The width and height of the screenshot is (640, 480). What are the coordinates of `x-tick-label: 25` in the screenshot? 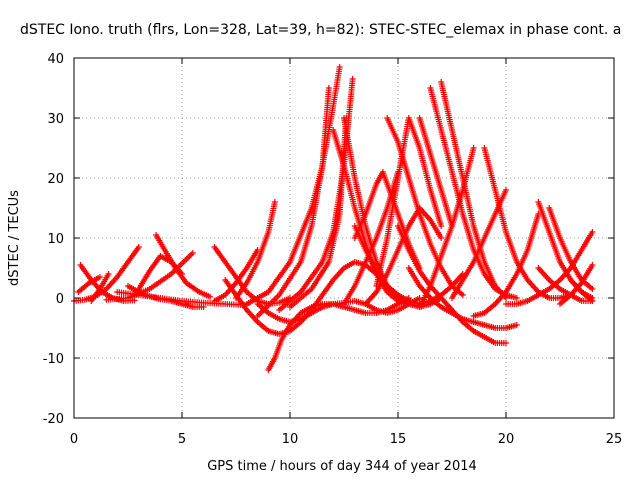 It's located at (614, 439).